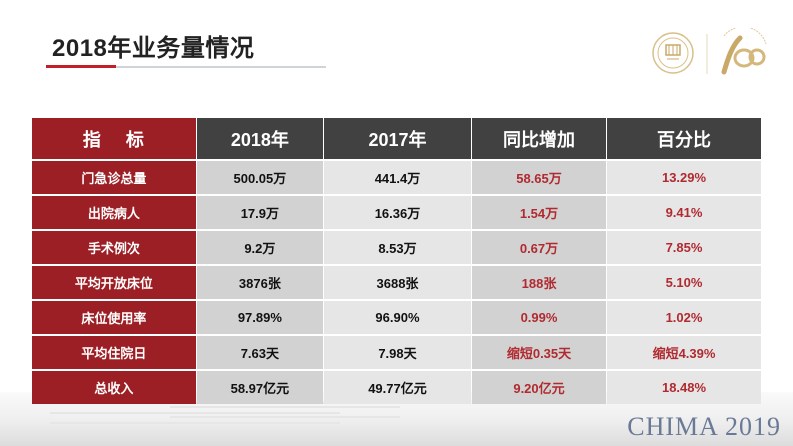 The image size is (793, 446). Describe the element at coordinates (684, 387) in the screenshot. I see `value-percent: 18.48%` at that location.